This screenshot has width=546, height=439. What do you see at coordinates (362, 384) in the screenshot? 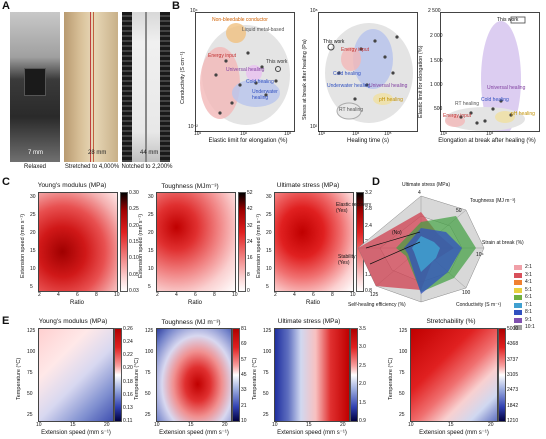
I see `colorbar-tick: 2.0` at bounding box center [362, 384].